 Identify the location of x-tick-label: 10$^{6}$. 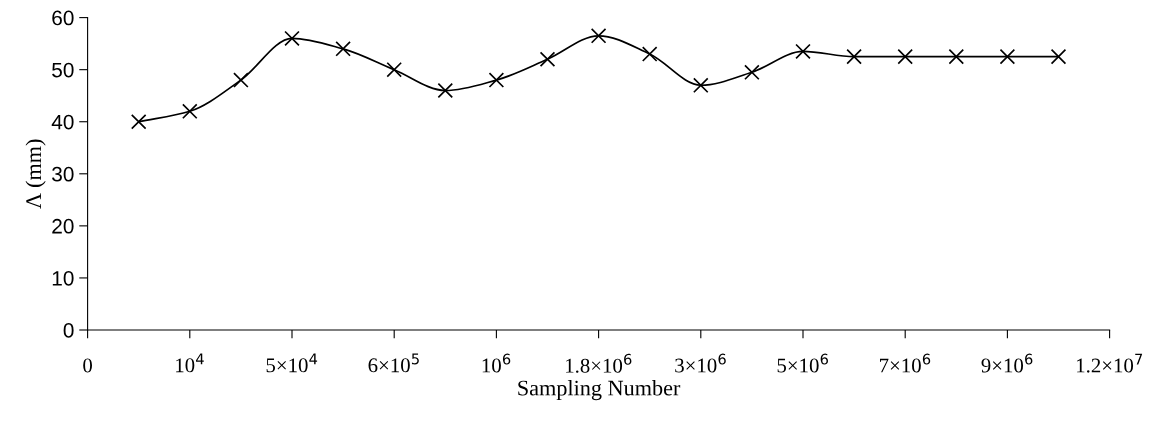
(496, 363).